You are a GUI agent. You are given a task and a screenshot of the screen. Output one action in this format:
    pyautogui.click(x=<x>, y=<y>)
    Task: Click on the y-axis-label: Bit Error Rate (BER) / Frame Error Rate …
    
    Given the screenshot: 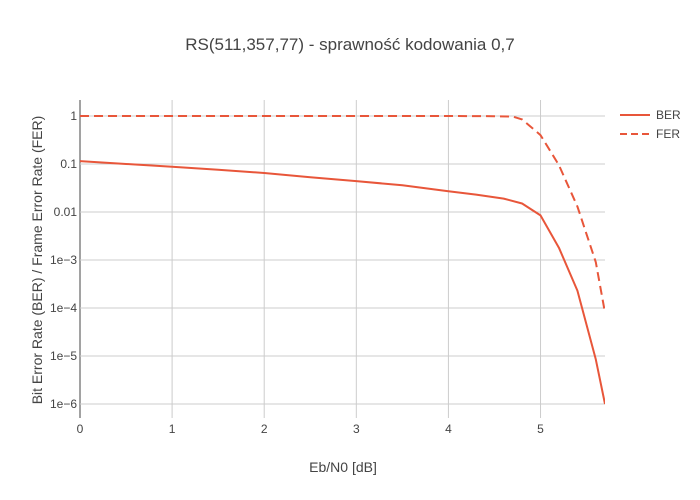 What is the action you would take?
    pyautogui.click(x=37, y=260)
    